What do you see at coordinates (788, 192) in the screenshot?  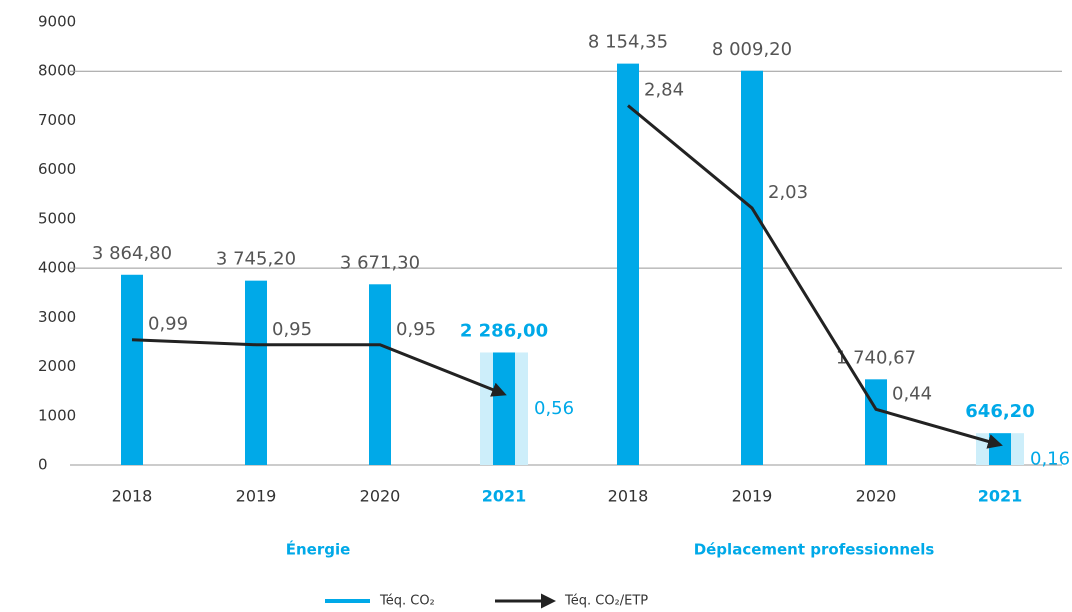 I see `line-value-label: 2,03` at bounding box center [788, 192].